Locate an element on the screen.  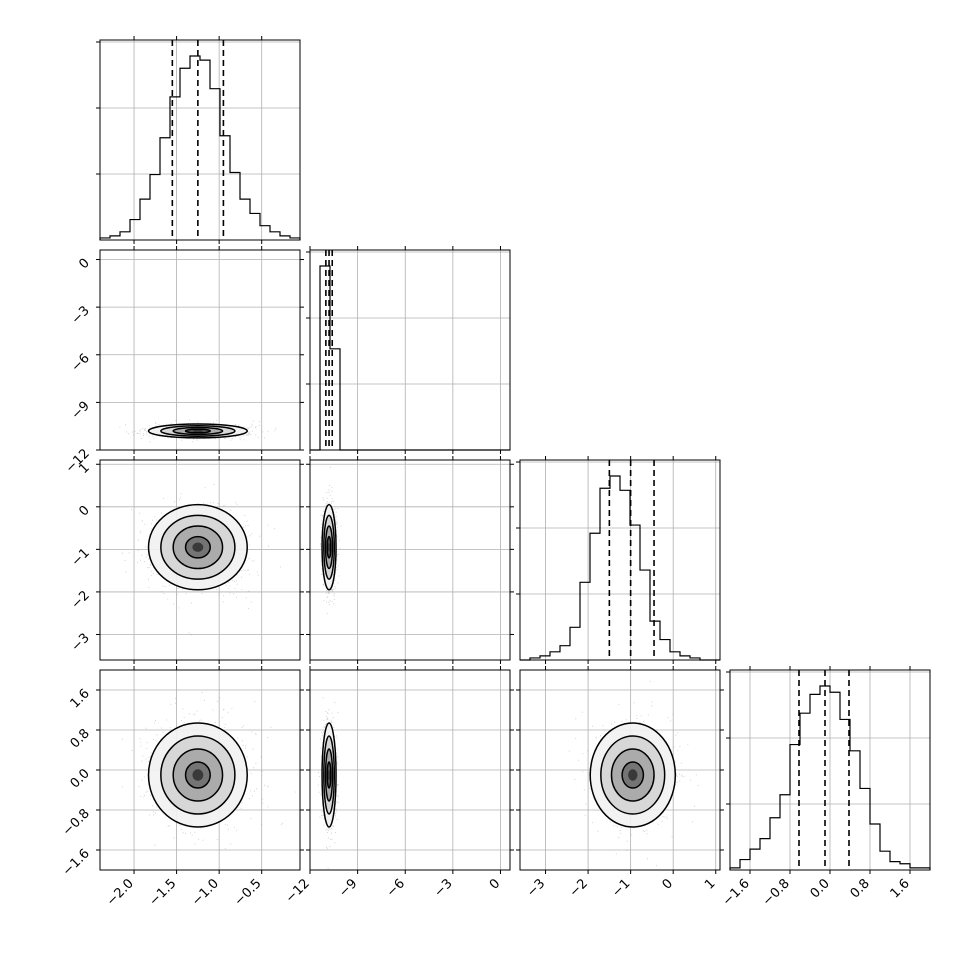
scatter-points is located at coordinates (329, 783).